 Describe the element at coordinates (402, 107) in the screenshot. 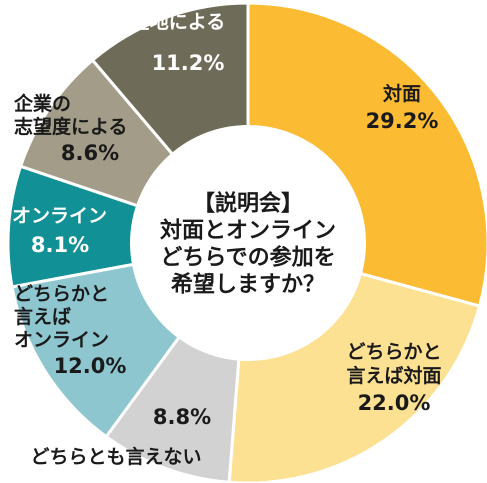

I see `slice-label-0: 対面 29.2%` at that location.